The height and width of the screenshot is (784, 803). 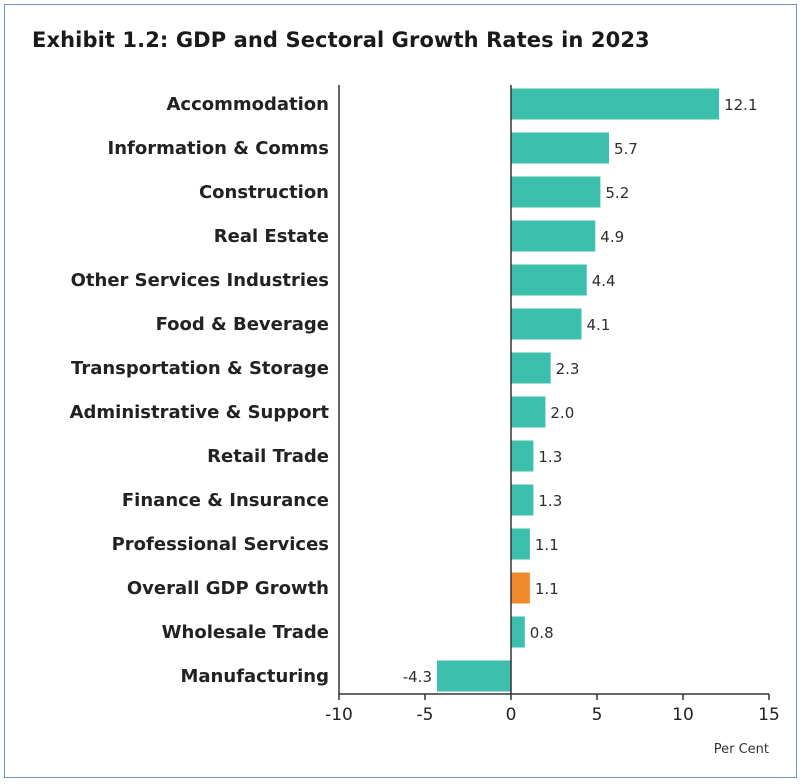 What do you see at coordinates (339, 715) in the screenshot?
I see `x-tick-label: -10` at bounding box center [339, 715].